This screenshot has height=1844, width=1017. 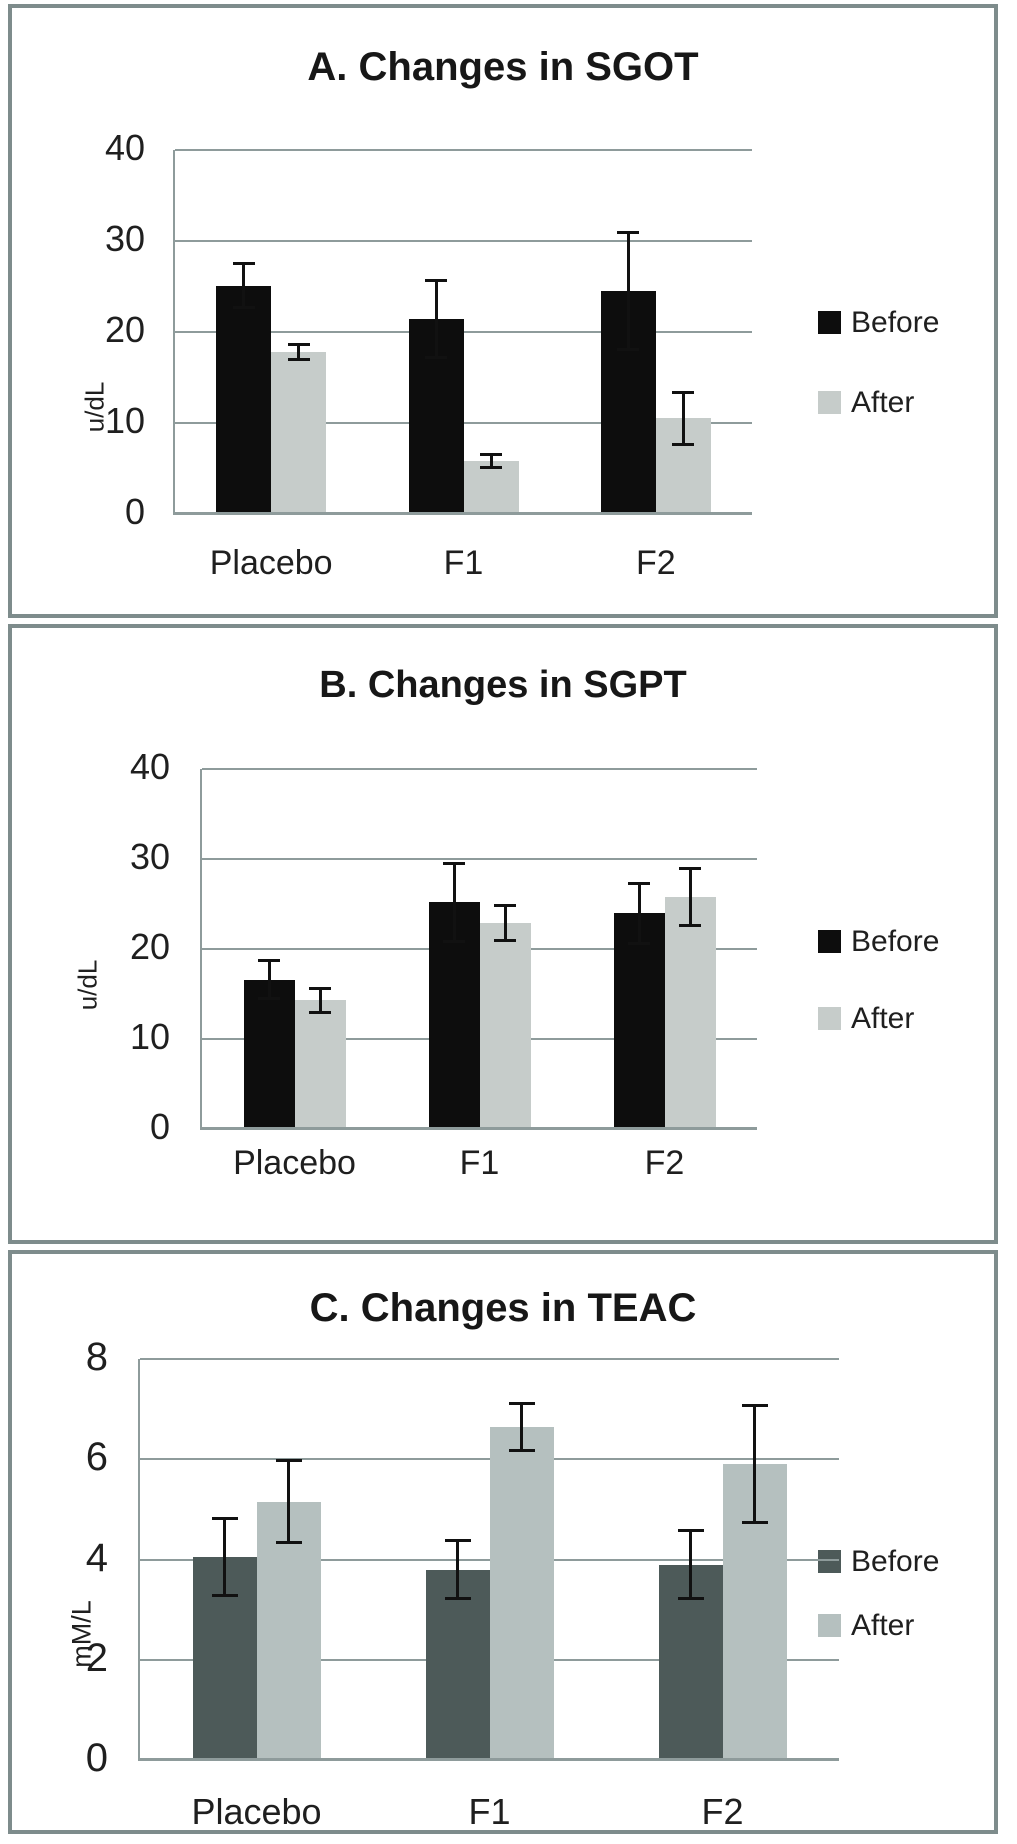 I want to click on y-tick-label: 6, so click(x=96, y=1457).